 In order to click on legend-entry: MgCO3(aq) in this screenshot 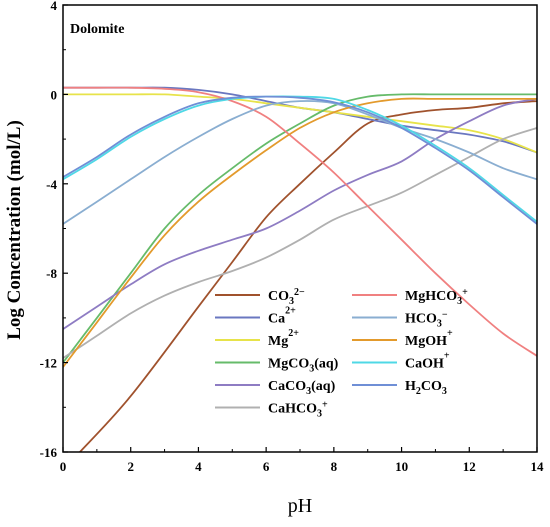, I will do `click(277, 366)`.